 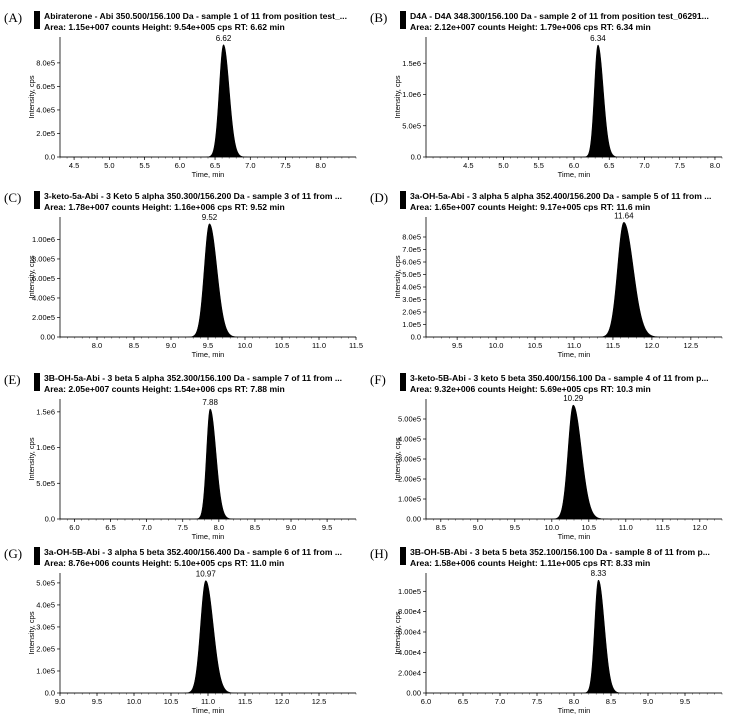 What do you see at coordinates (45, 671) in the screenshot?
I see `y-tick-label: 1.0e5` at bounding box center [45, 671].